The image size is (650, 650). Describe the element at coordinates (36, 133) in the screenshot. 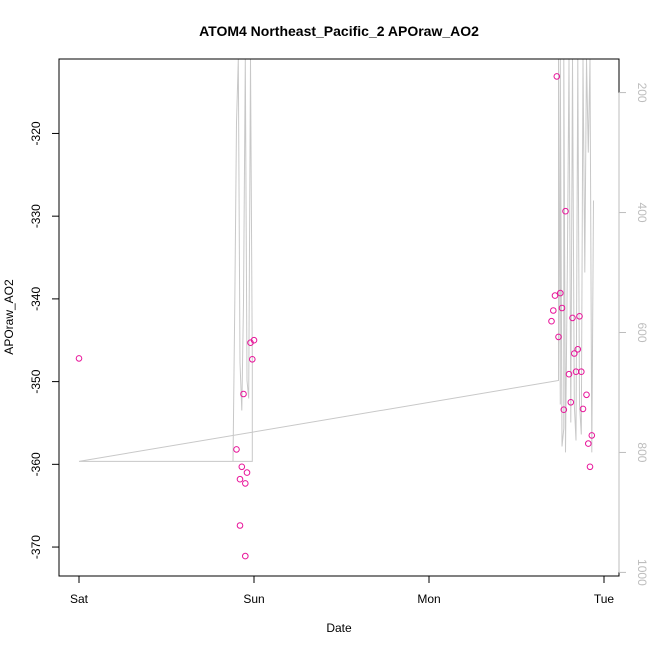

I see `y-tick-label: -320` at that location.